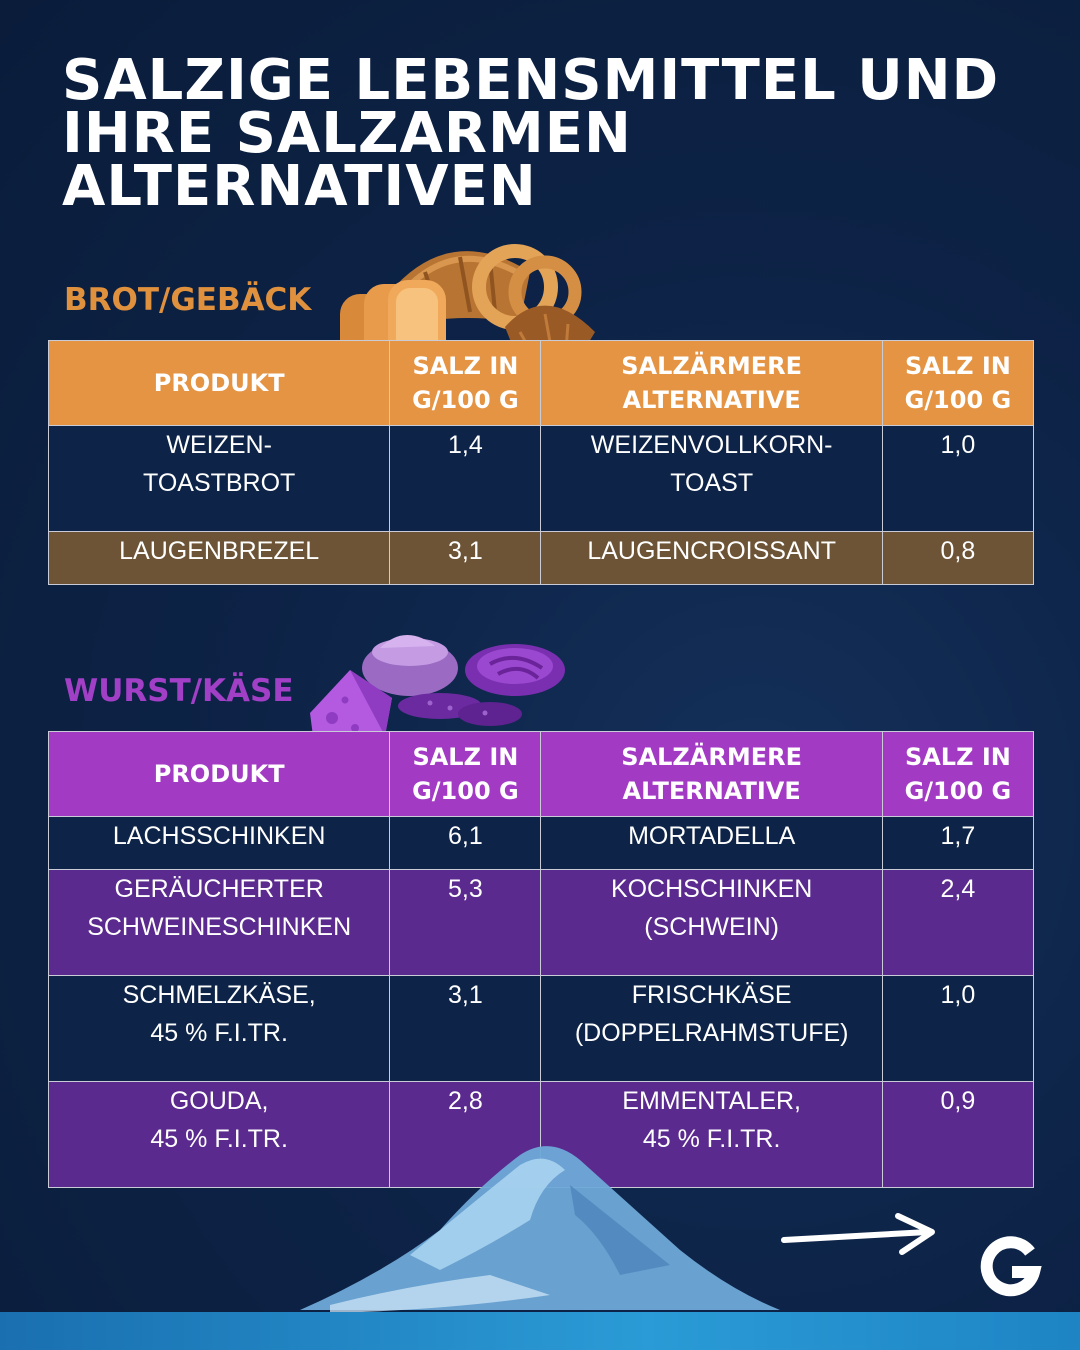 This screenshot has height=1350, width=1080. What do you see at coordinates (958, 843) in the screenshot?
I see `alt-salt-cell: 1,7` at bounding box center [958, 843].